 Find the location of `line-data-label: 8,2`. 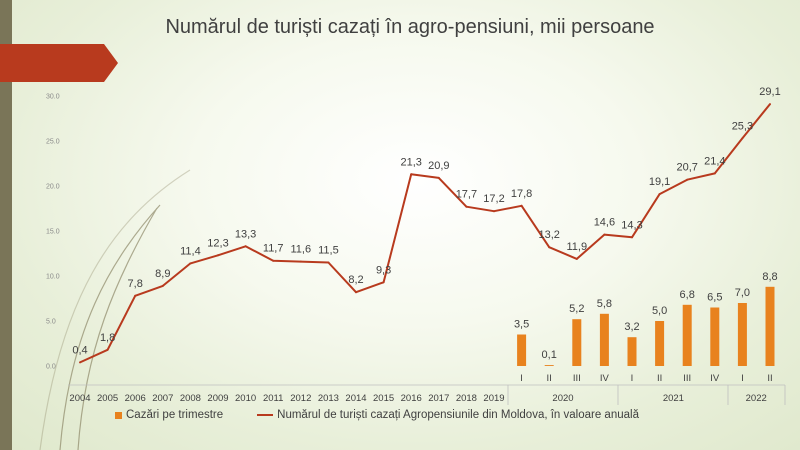

line-data-label: 8,2 is located at coordinates (355, 280).